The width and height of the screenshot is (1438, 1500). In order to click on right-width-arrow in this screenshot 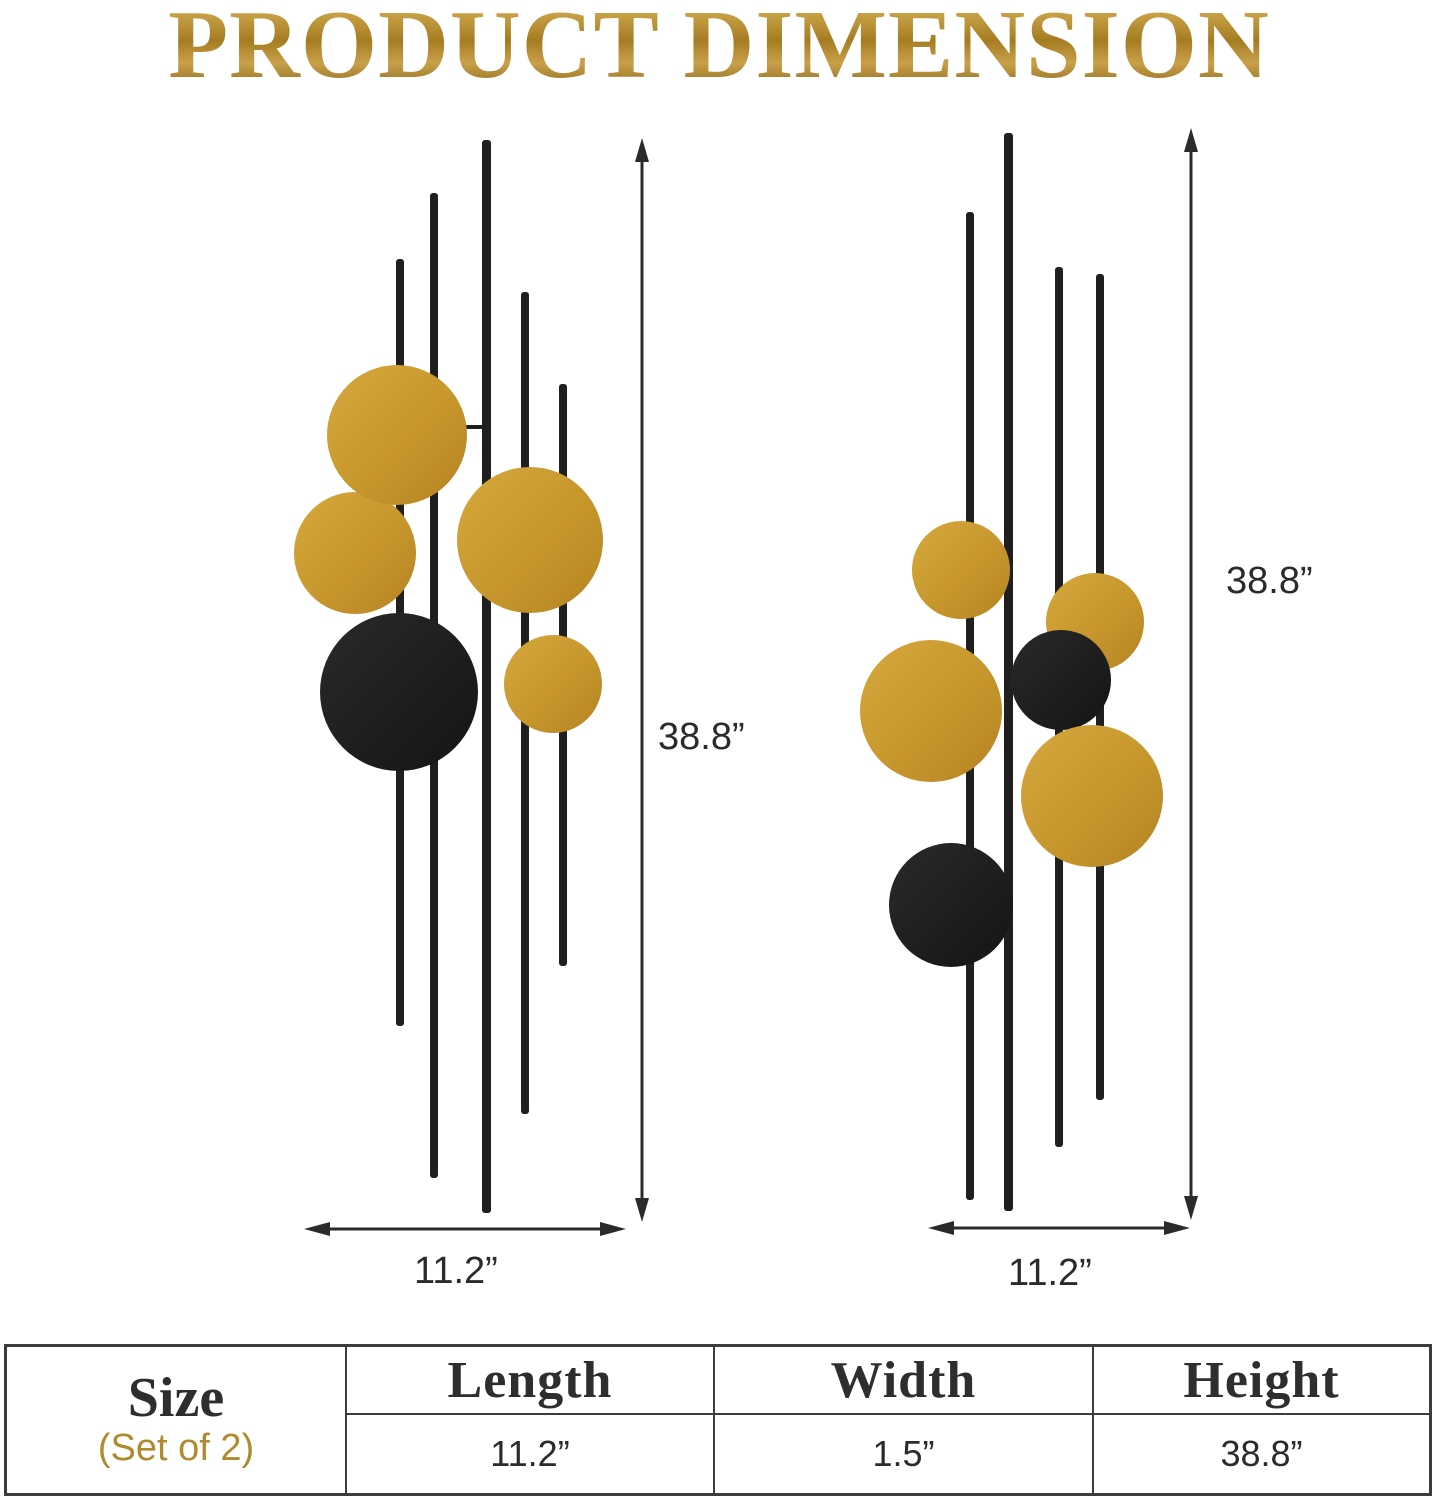, I will do `click(1059, 1228)`.